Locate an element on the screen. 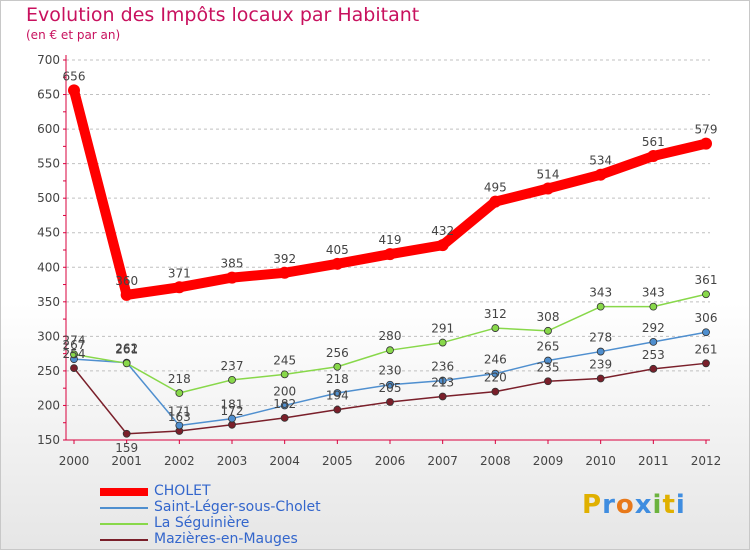 Image resolution: width=750 pixels, height=550 pixels. y-tick-label: 500 is located at coordinates (48, 198).